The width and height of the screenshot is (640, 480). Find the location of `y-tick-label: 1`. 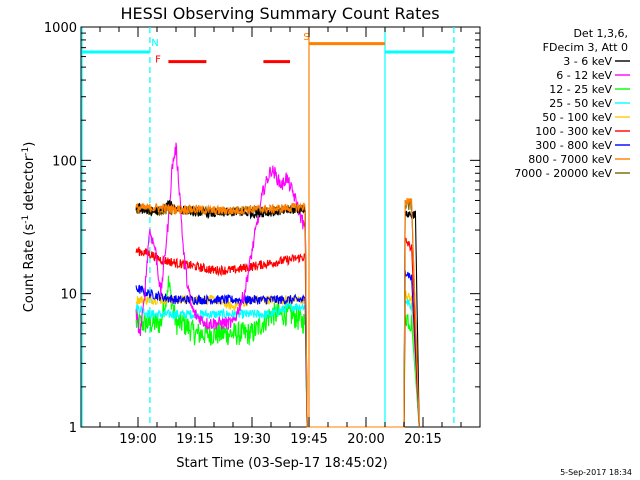

y-tick-label: 1 is located at coordinates (73, 428).